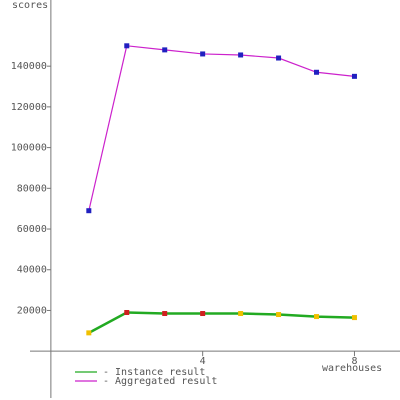 The width and height of the screenshot is (400, 400). What do you see at coordinates (352, 368) in the screenshot?
I see `x-axis-label: warehouses` at bounding box center [352, 368].